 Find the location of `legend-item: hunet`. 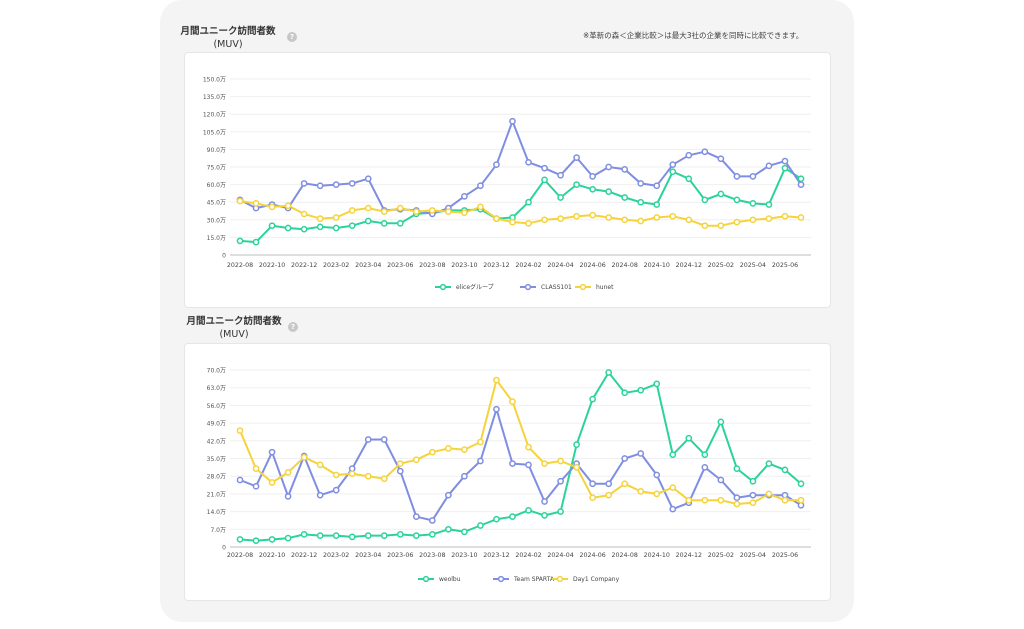

legend-item: hunet is located at coordinates (594, 287).